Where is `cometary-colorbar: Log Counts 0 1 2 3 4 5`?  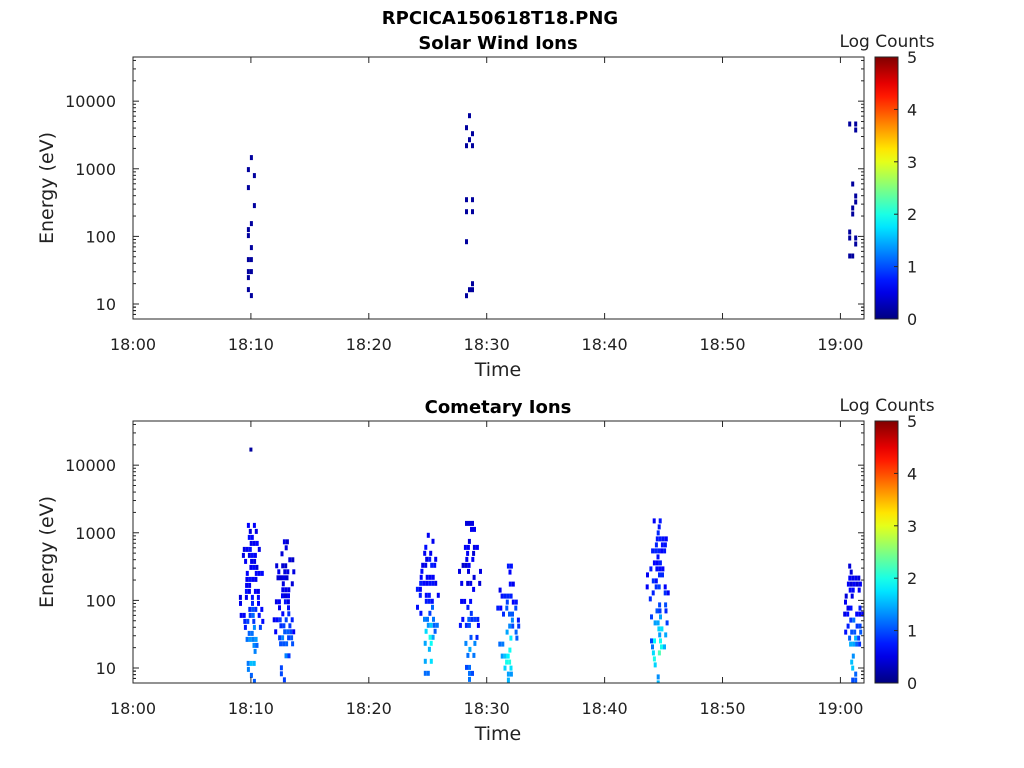 cometary-colorbar: Log Counts 0 1 2 3 4 5 is located at coordinates (886, 544).